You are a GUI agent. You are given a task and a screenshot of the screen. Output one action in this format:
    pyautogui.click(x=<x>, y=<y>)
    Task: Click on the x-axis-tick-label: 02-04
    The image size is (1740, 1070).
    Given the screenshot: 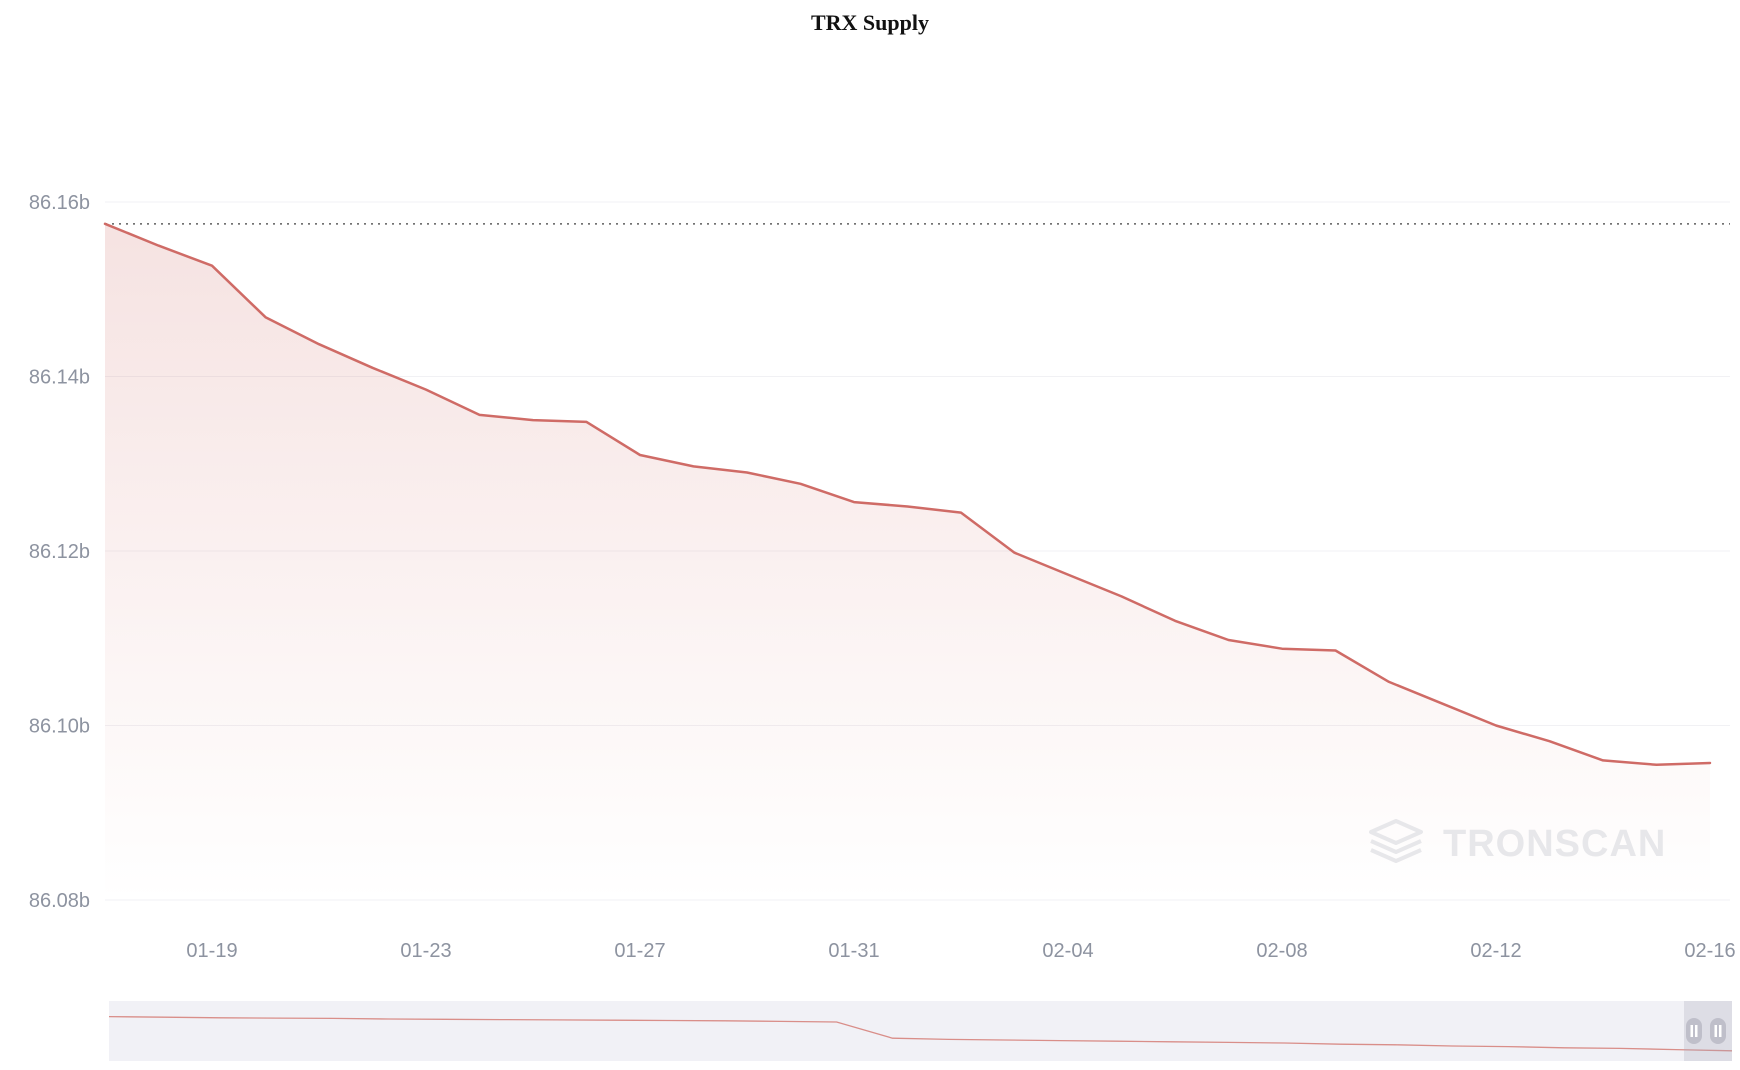 What is the action you would take?
    pyautogui.click(x=1067, y=951)
    